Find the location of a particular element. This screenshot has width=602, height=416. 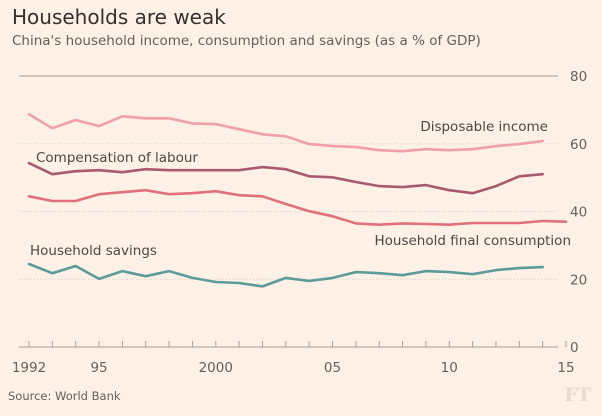

x-tick-label: 05 is located at coordinates (332, 368).